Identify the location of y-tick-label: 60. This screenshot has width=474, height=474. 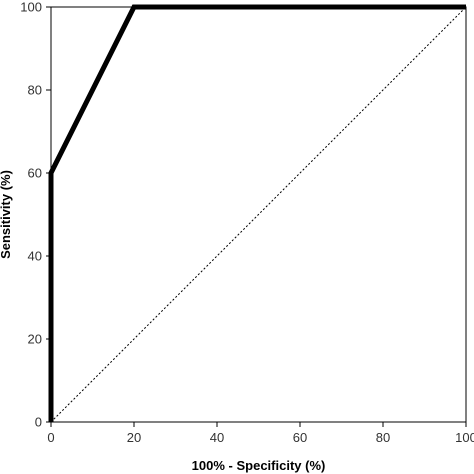
(35, 173).